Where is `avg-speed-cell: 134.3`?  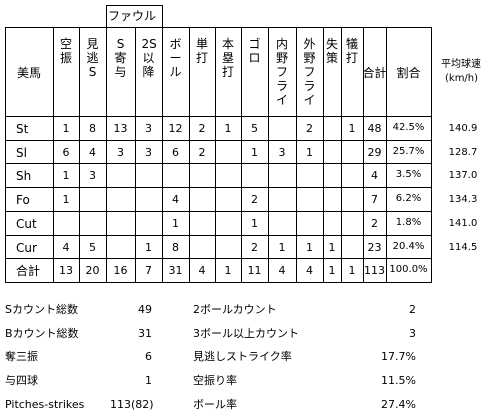
avg-speed-cell: 134.3 is located at coordinates (463, 199).